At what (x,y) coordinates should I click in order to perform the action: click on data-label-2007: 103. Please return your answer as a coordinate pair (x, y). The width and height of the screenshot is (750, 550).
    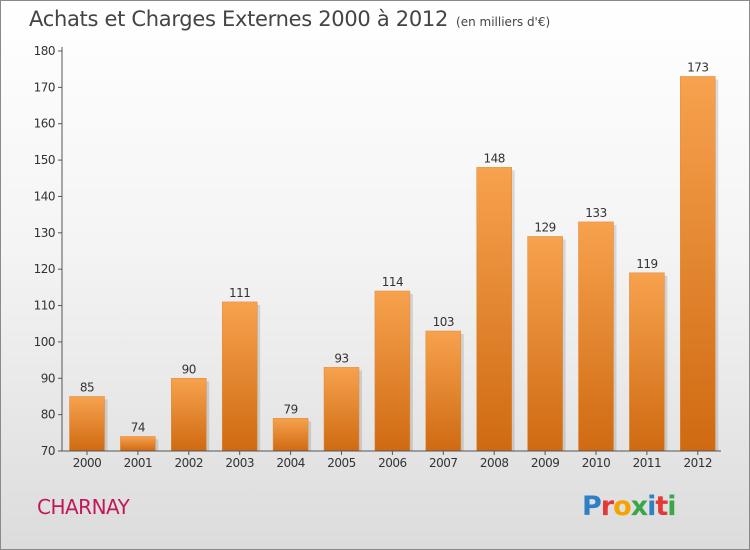
    Looking at the image, I should click on (443, 322).